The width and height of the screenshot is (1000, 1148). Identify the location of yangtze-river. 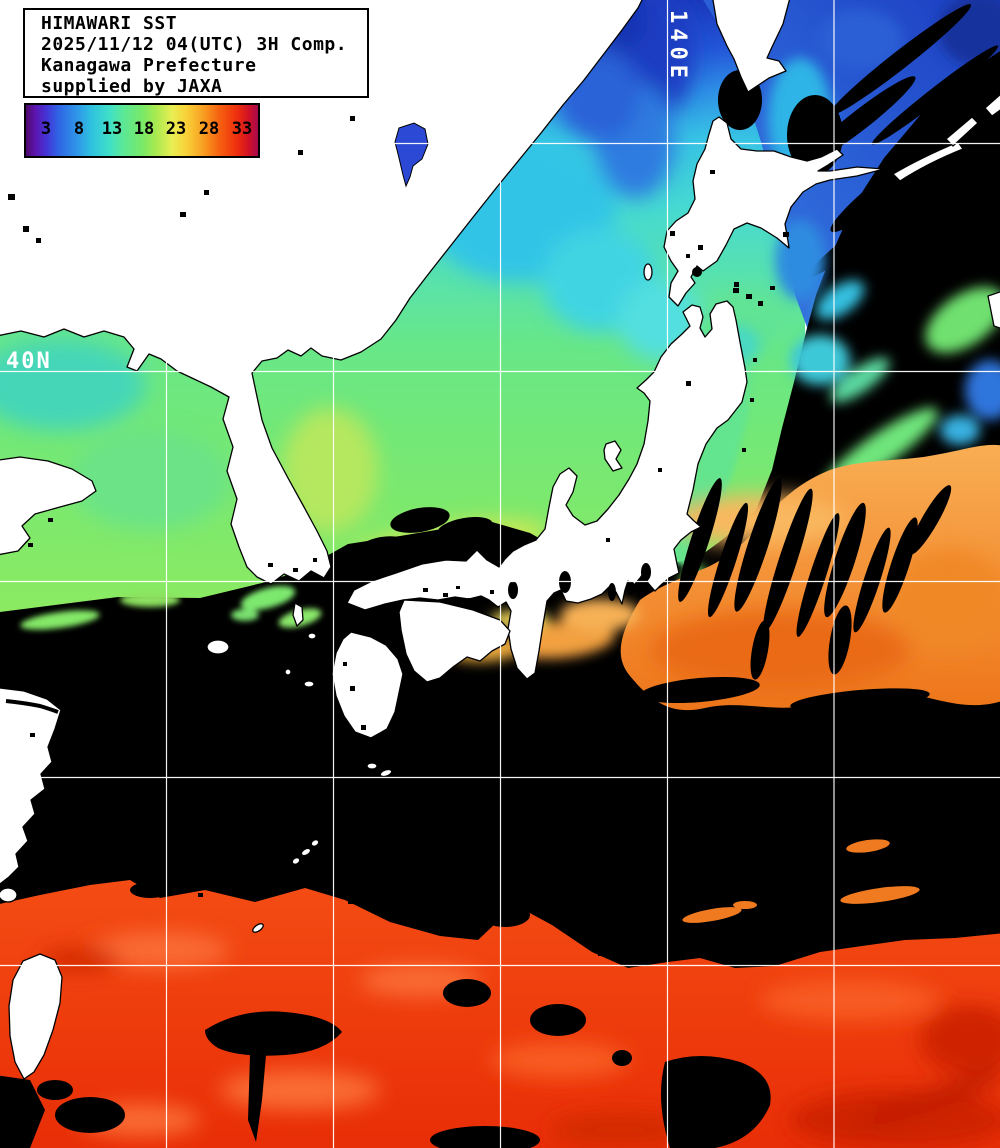
(32, 706).